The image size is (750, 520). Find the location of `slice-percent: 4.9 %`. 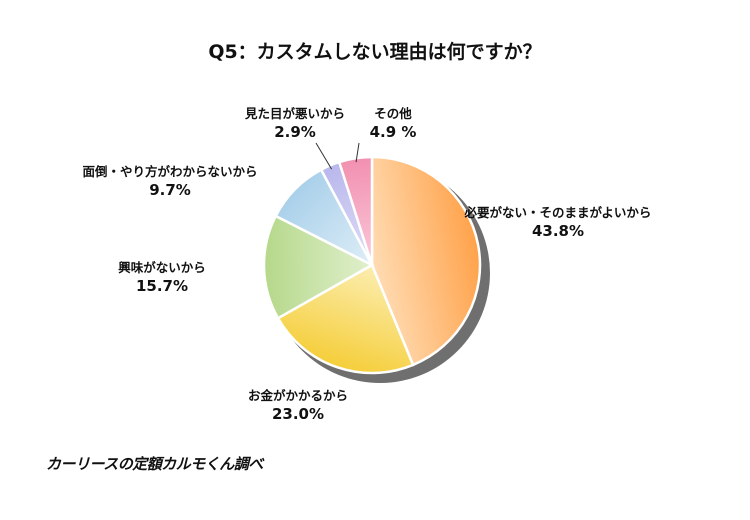

slice-percent: 4.9 % is located at coordinates (393, 132).